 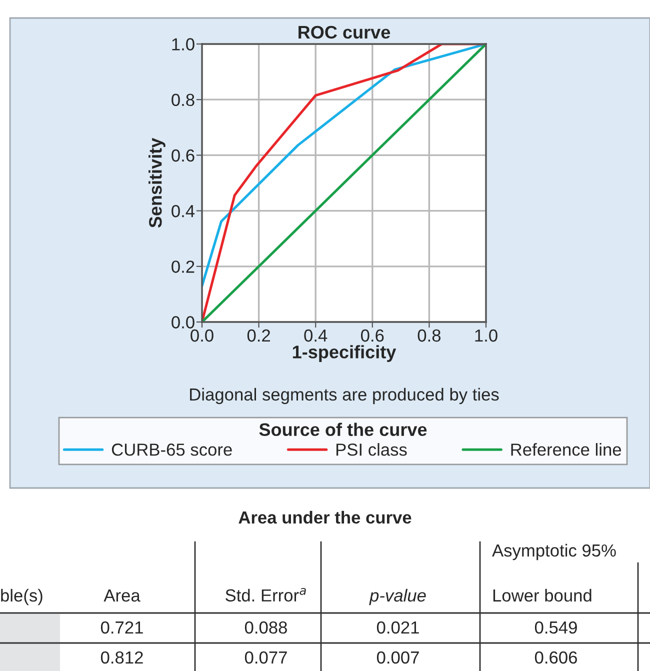 I want to click on x-tick-label: 0.6, so click(x=372, y=335).